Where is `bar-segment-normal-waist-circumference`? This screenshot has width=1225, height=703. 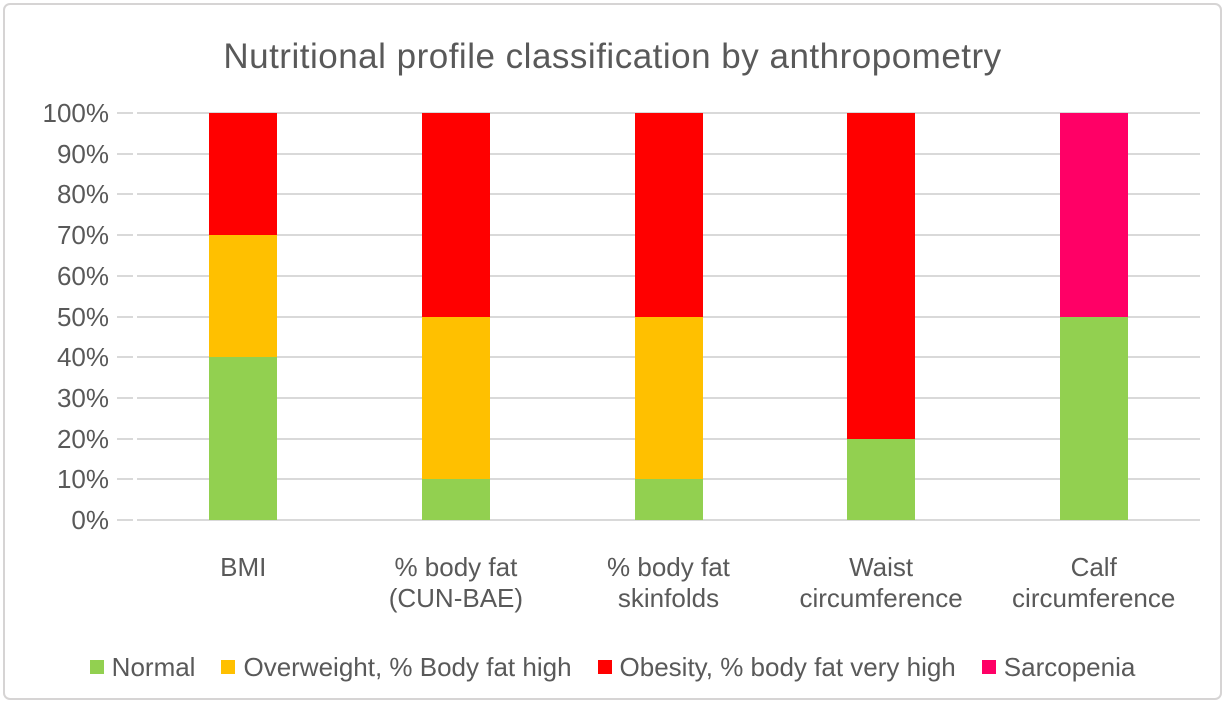
bar-segment-normal-waist-circumference is located at coordinates (881, 479).